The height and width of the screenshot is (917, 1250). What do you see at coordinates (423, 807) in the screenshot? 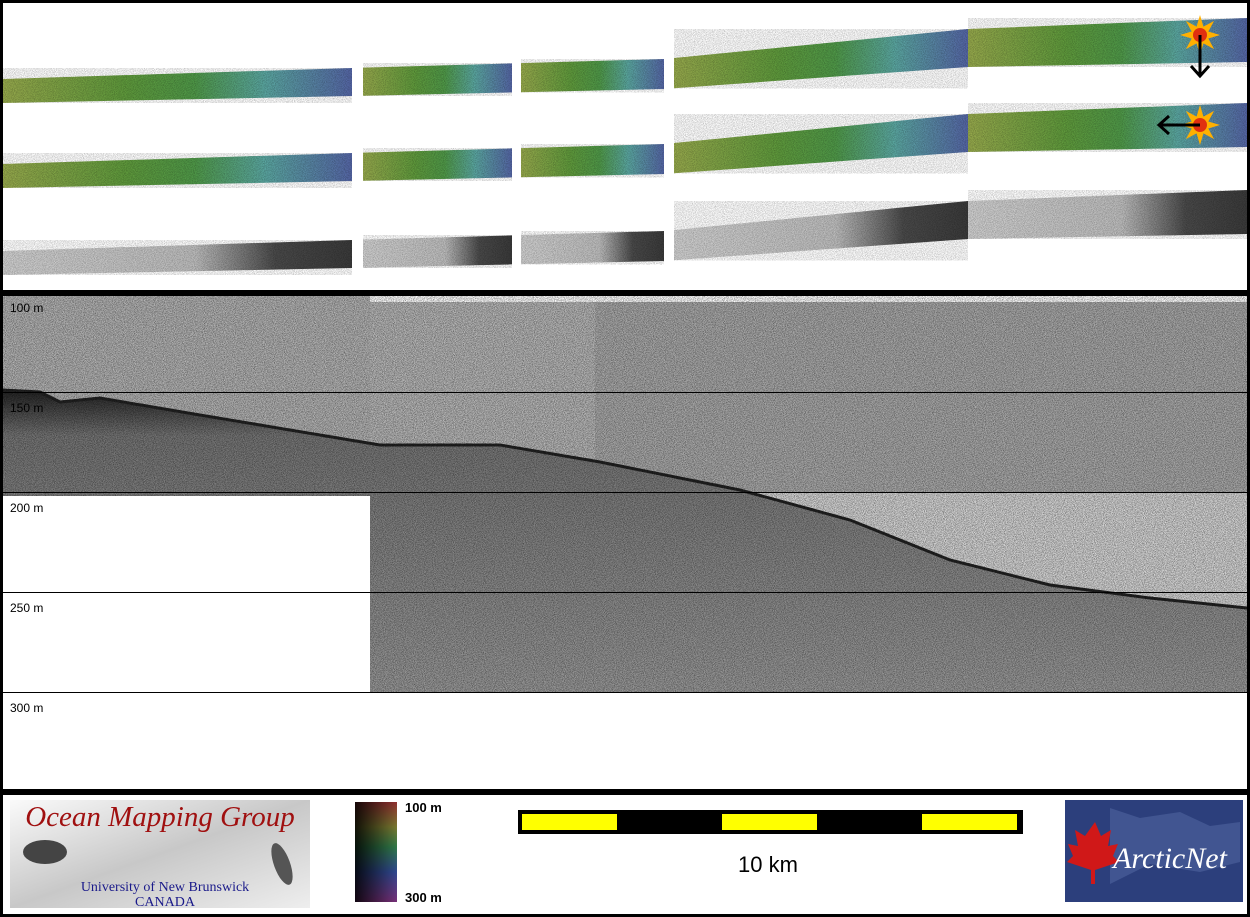
I see `colorbar-label: 100 m` at bounding box center [423, 807].